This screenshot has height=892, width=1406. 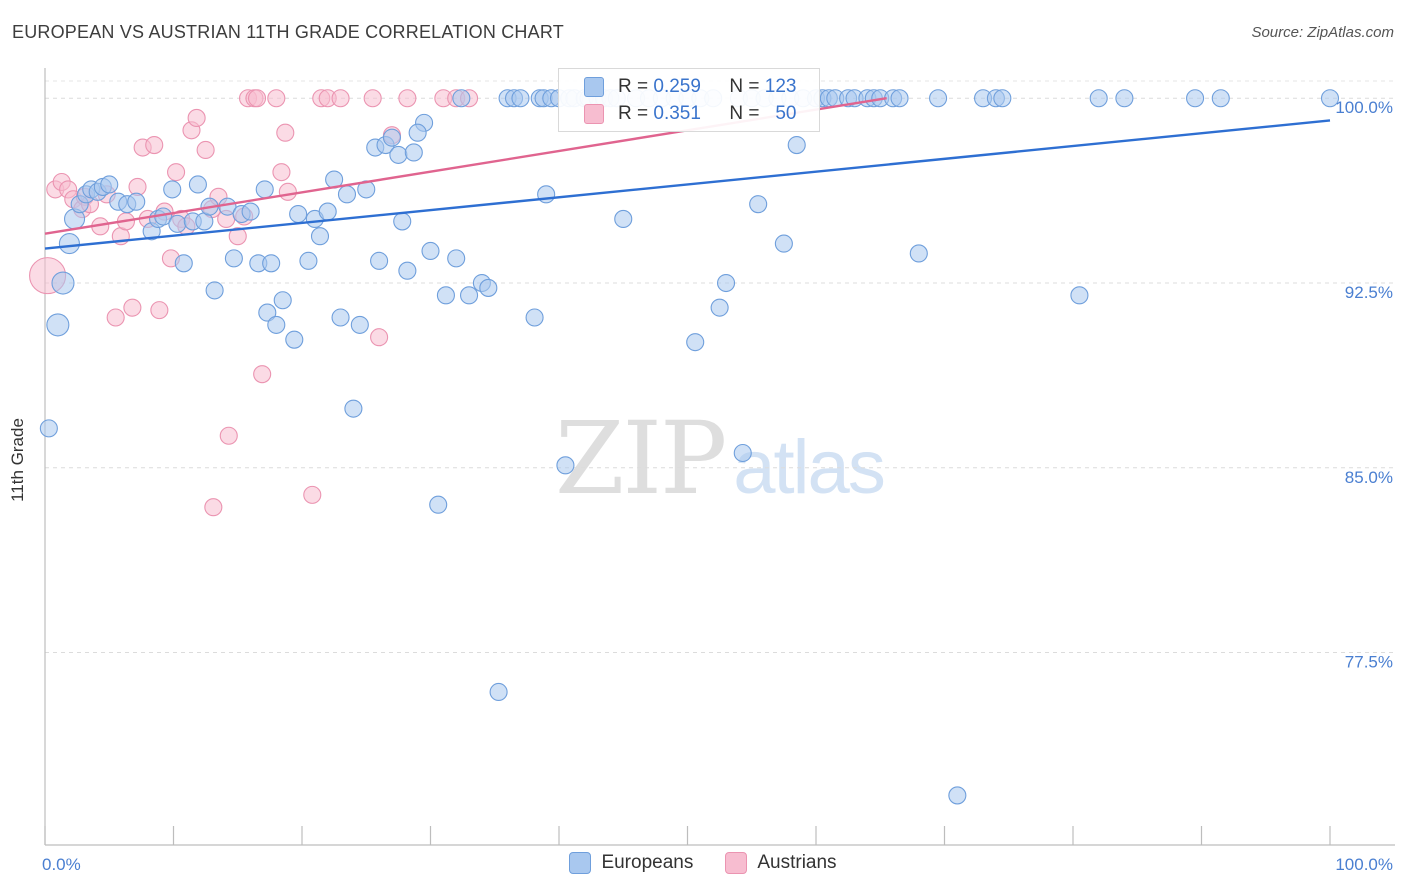 What do you see at coordinates (1322, 32) in the screenshot?
I see `chart-source: Source: ZipAtlas.com` at bounding box center [1322, 32].